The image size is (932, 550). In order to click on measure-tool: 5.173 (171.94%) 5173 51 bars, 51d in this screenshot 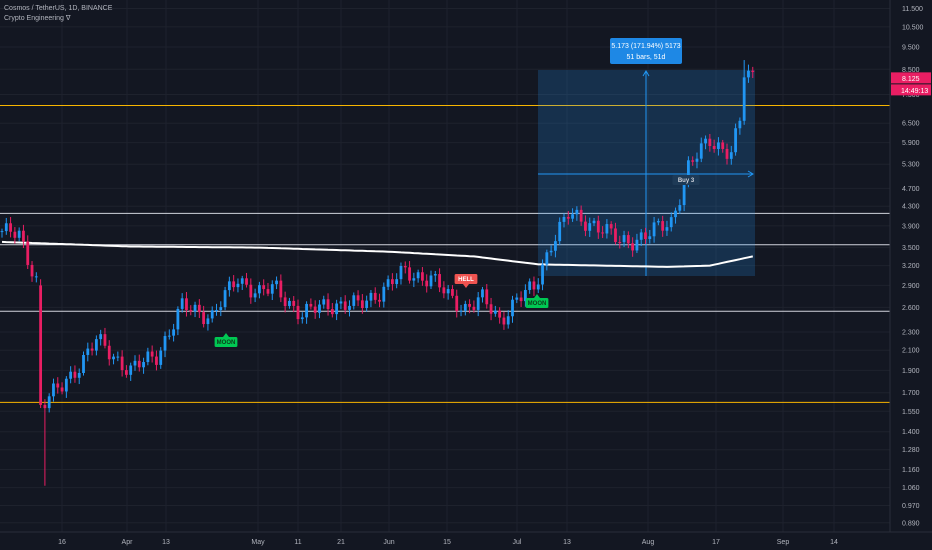, I will do `click(646, 157)`.